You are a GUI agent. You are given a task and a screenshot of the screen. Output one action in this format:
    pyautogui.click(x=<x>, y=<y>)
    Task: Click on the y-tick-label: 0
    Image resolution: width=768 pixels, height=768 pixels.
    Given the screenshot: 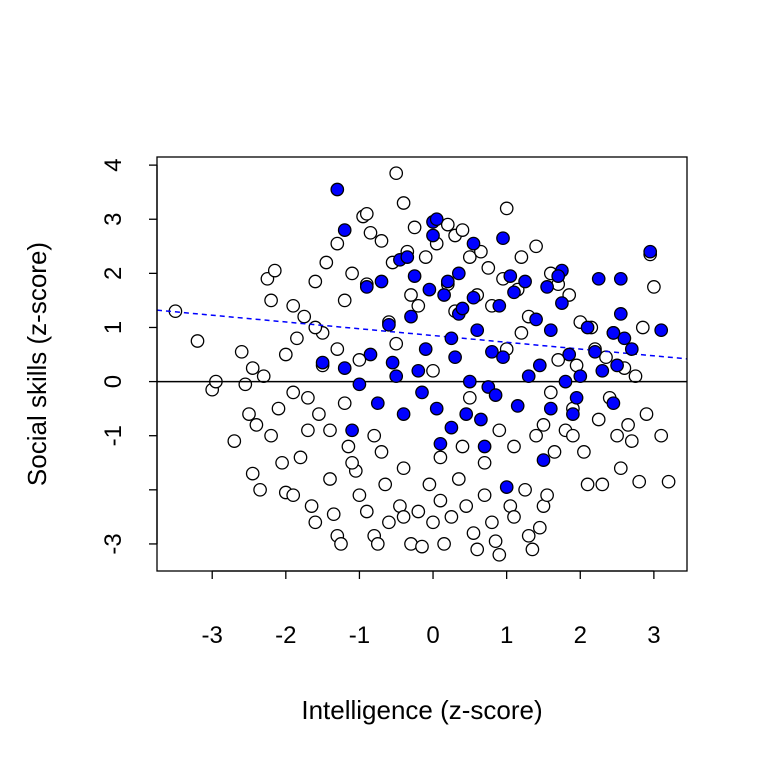 What is the action you would take?
    pyautogui.click(x=113, y=381)
    